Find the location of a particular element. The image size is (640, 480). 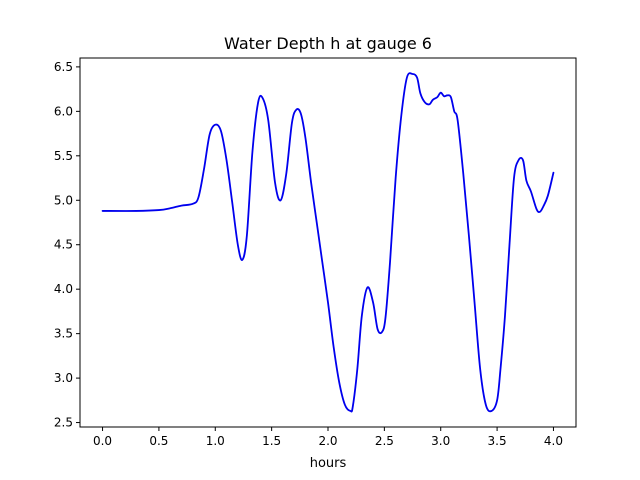

x-tick-label: 2.5 is located at coordinates (384, 441).